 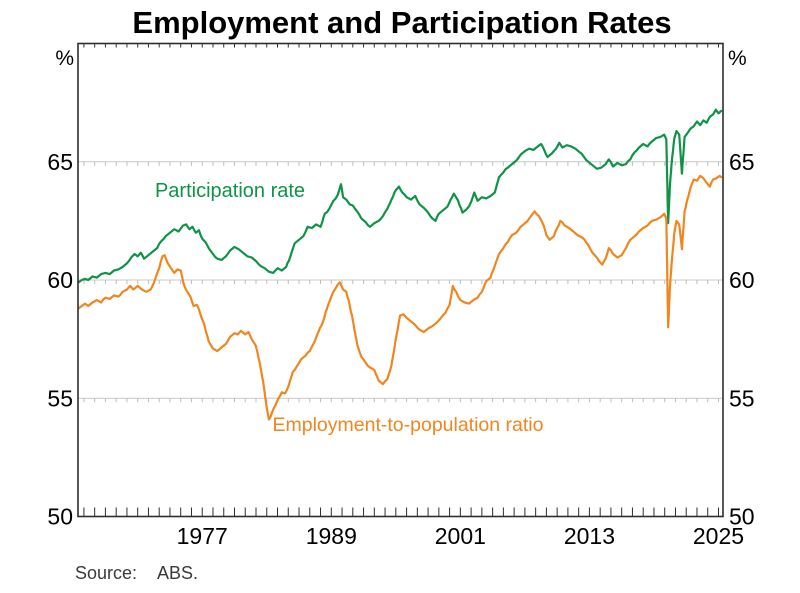 I want to click on y-axis-label-left-55: 55, so click(x=60, y=398).